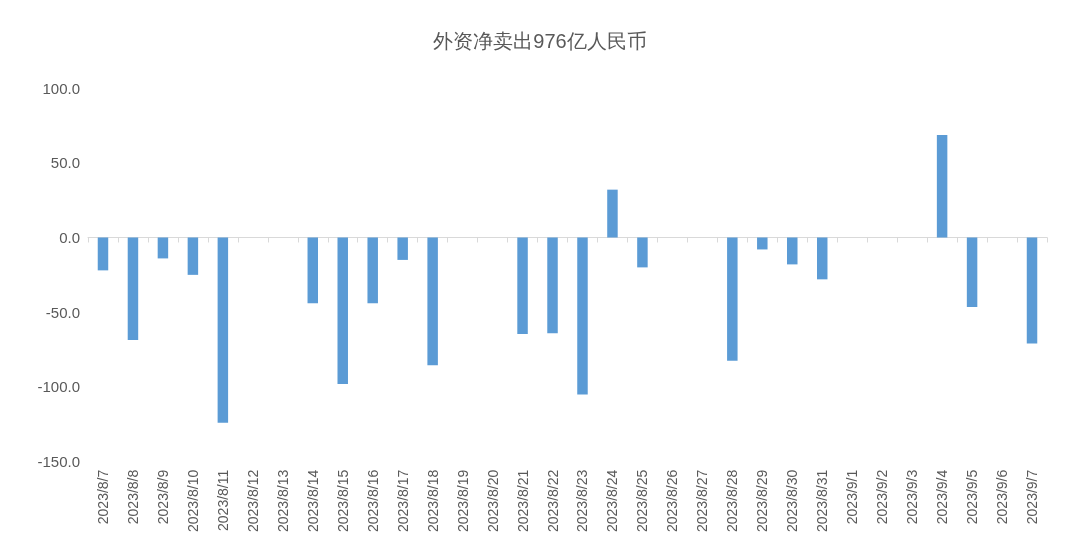 The width and height of the screenshot is (1080, 543). What do you see at coordinates (432, 501) in the screenshot?
I see `x-tick-label: 2023/8/18` at bounding box center [432, 501].